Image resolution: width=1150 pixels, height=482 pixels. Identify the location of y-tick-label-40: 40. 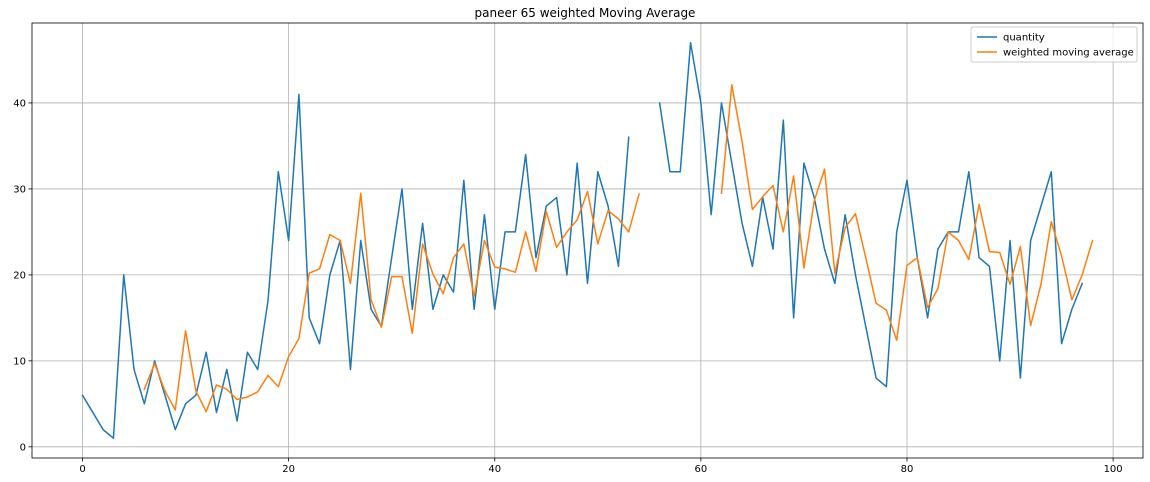
(19, 103).